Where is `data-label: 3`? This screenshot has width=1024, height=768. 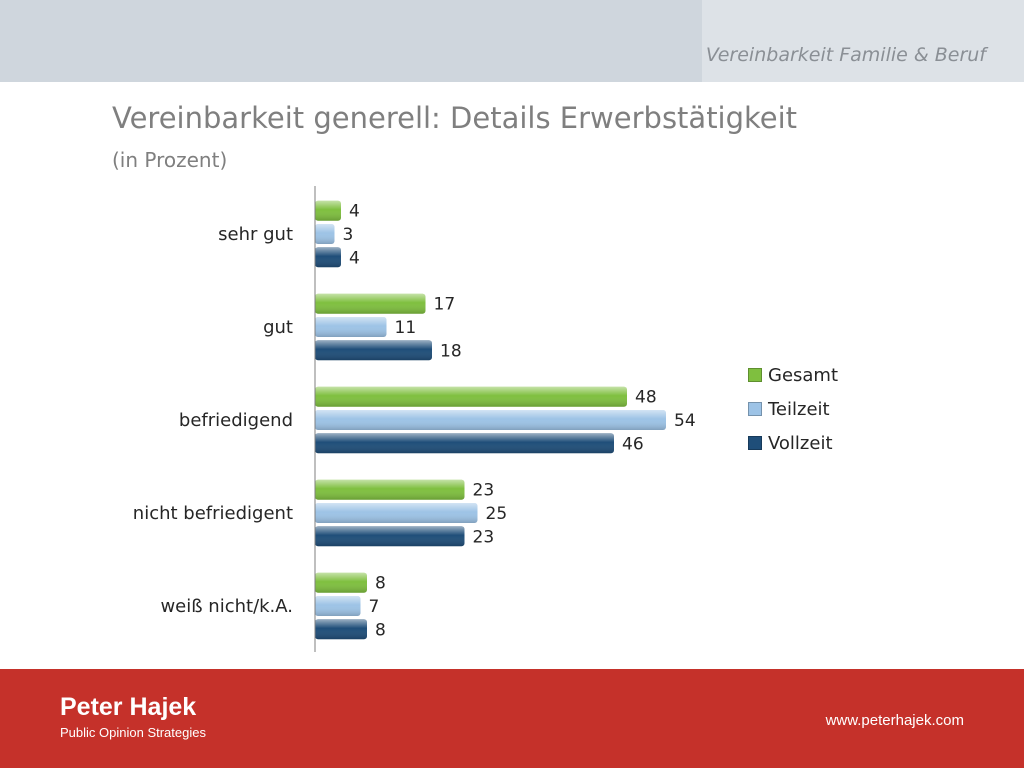
data-label: 3 is located at coordinates (348, 235).